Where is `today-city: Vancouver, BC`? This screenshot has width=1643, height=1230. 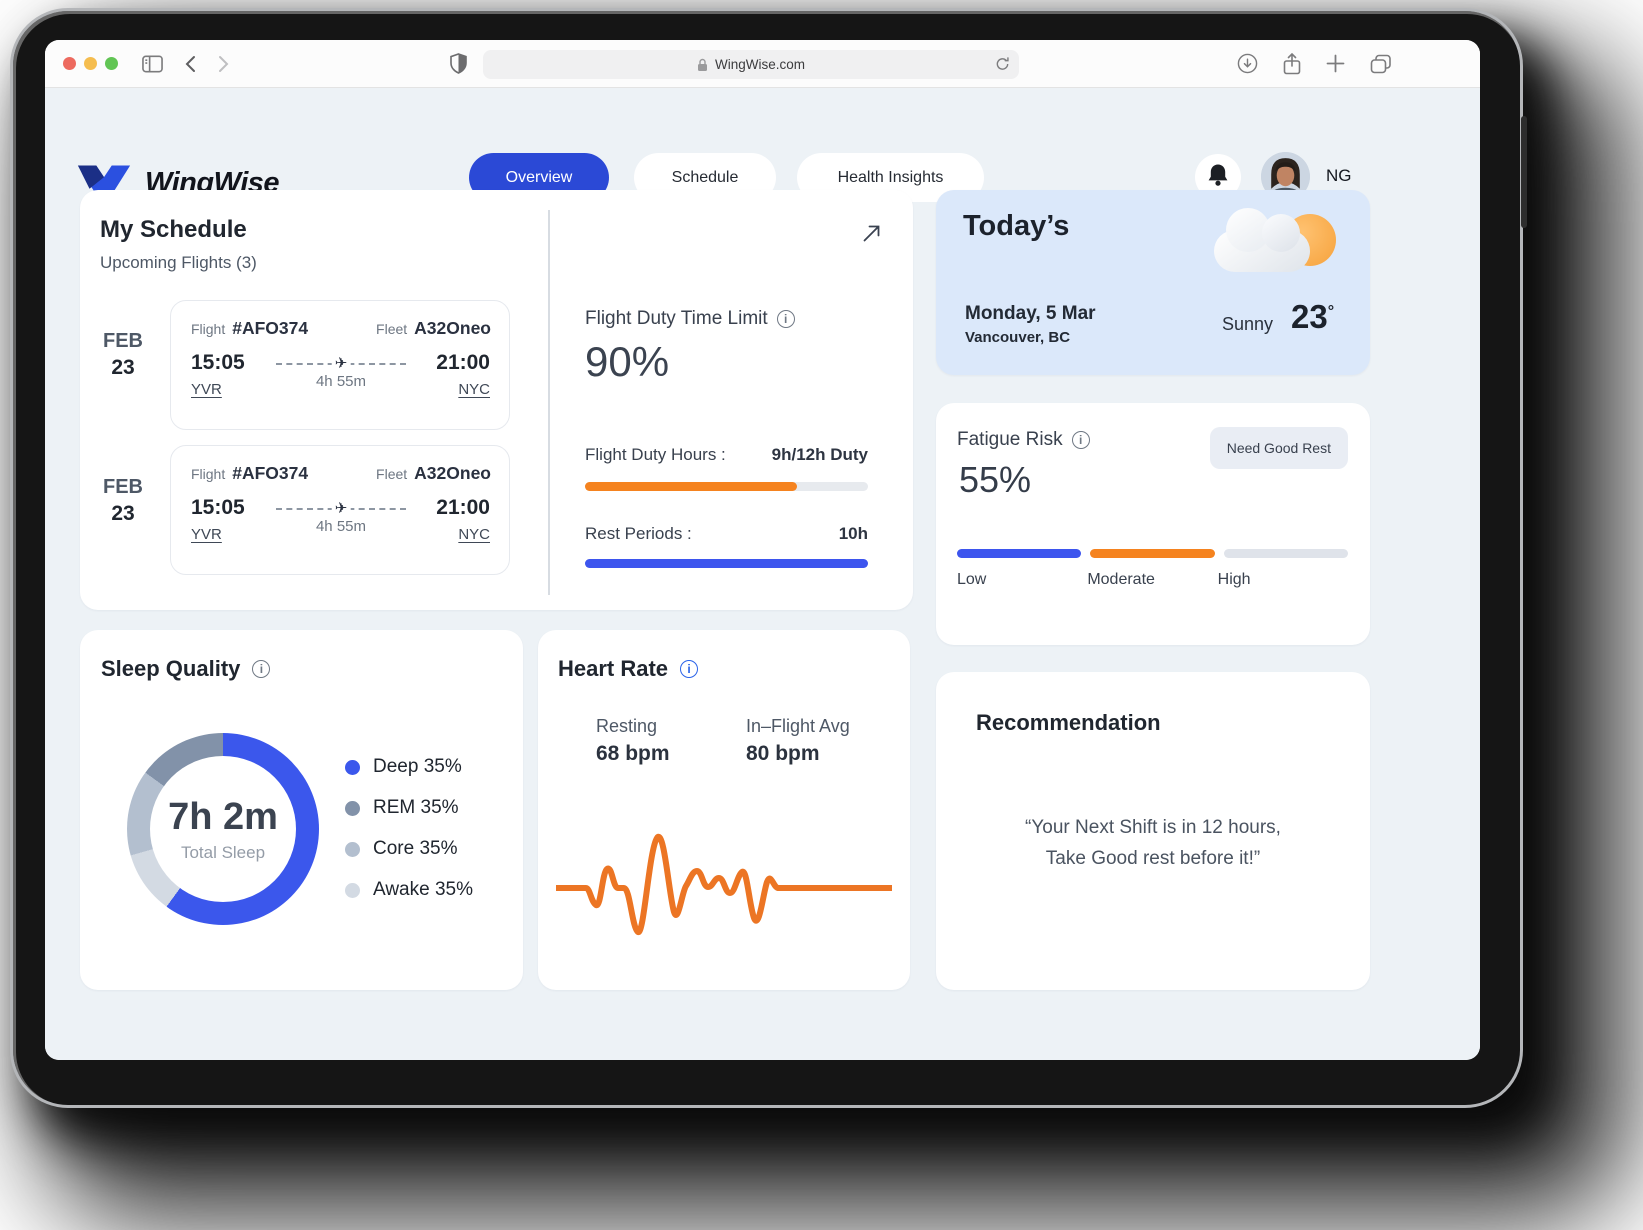
today-city: Vancouver, BC is located at coordinates (1018, 337).